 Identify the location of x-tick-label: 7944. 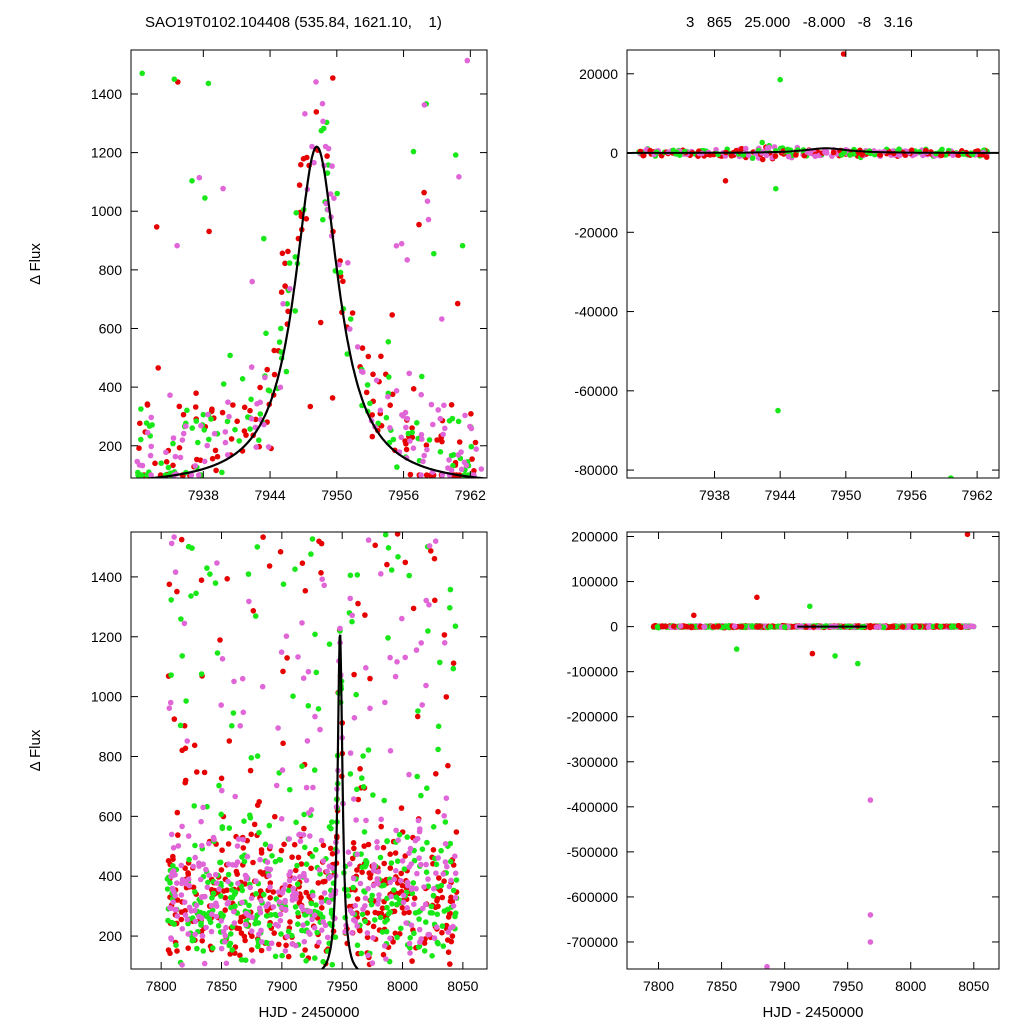
(269, 495).